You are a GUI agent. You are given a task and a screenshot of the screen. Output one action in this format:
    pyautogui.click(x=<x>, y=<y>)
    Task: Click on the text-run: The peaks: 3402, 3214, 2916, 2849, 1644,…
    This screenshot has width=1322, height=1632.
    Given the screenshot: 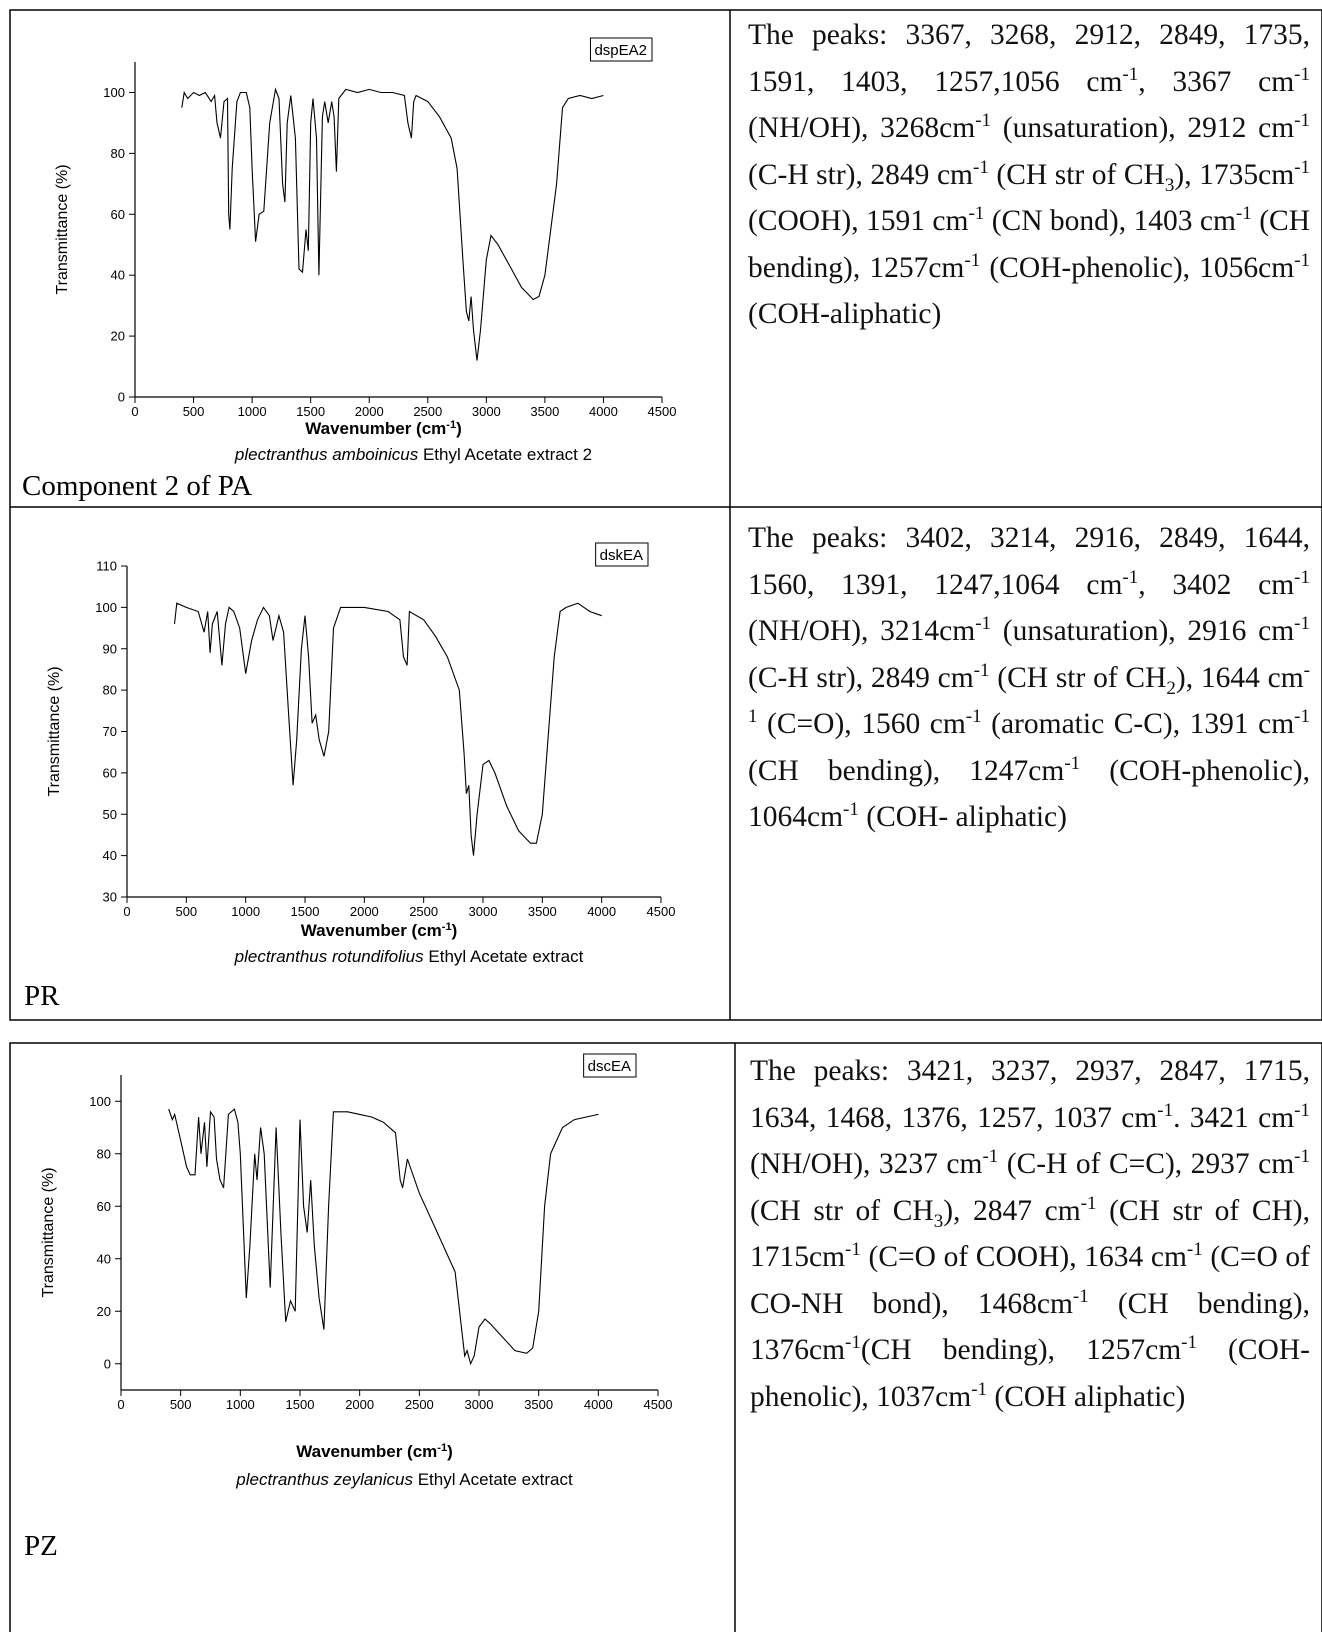 What is the action you would take?
    pyautogui.click(x=1029, y=561)
    